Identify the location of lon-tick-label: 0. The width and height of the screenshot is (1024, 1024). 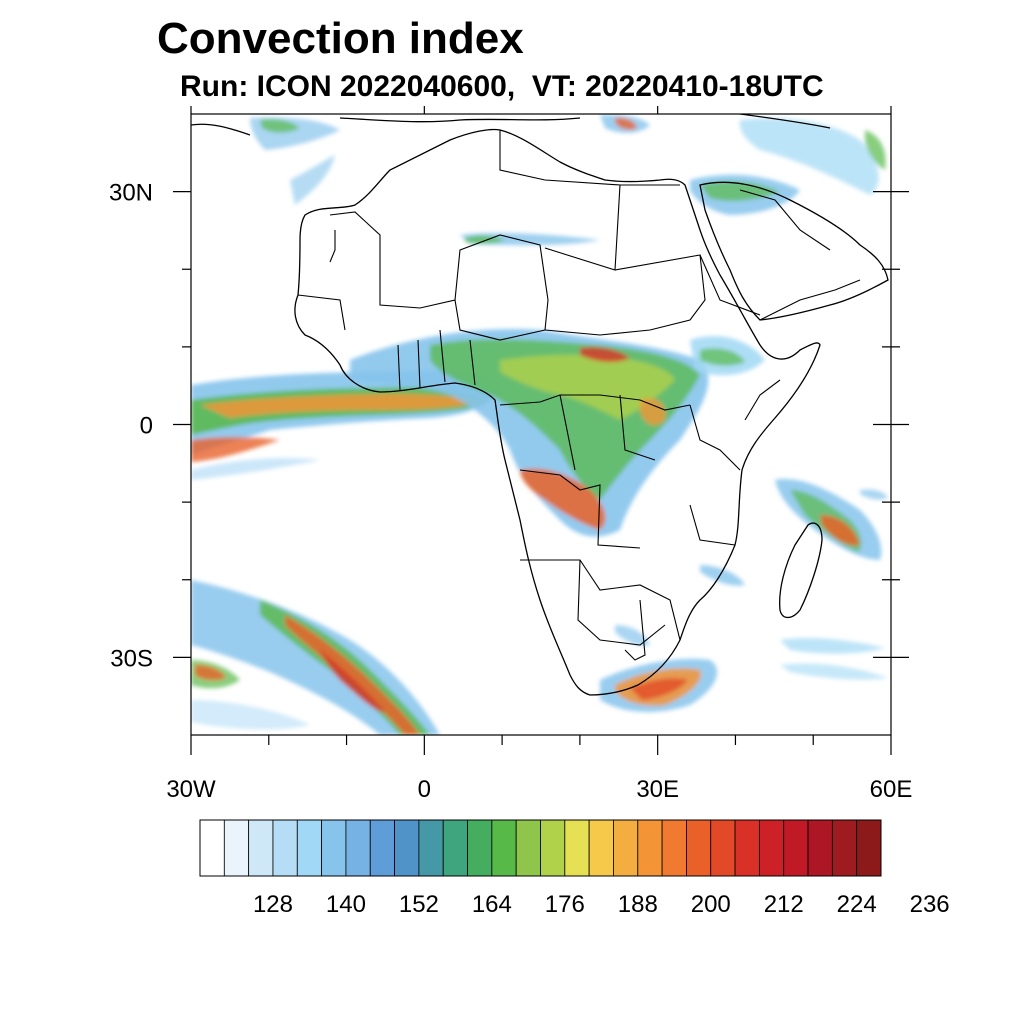
(424, 789).